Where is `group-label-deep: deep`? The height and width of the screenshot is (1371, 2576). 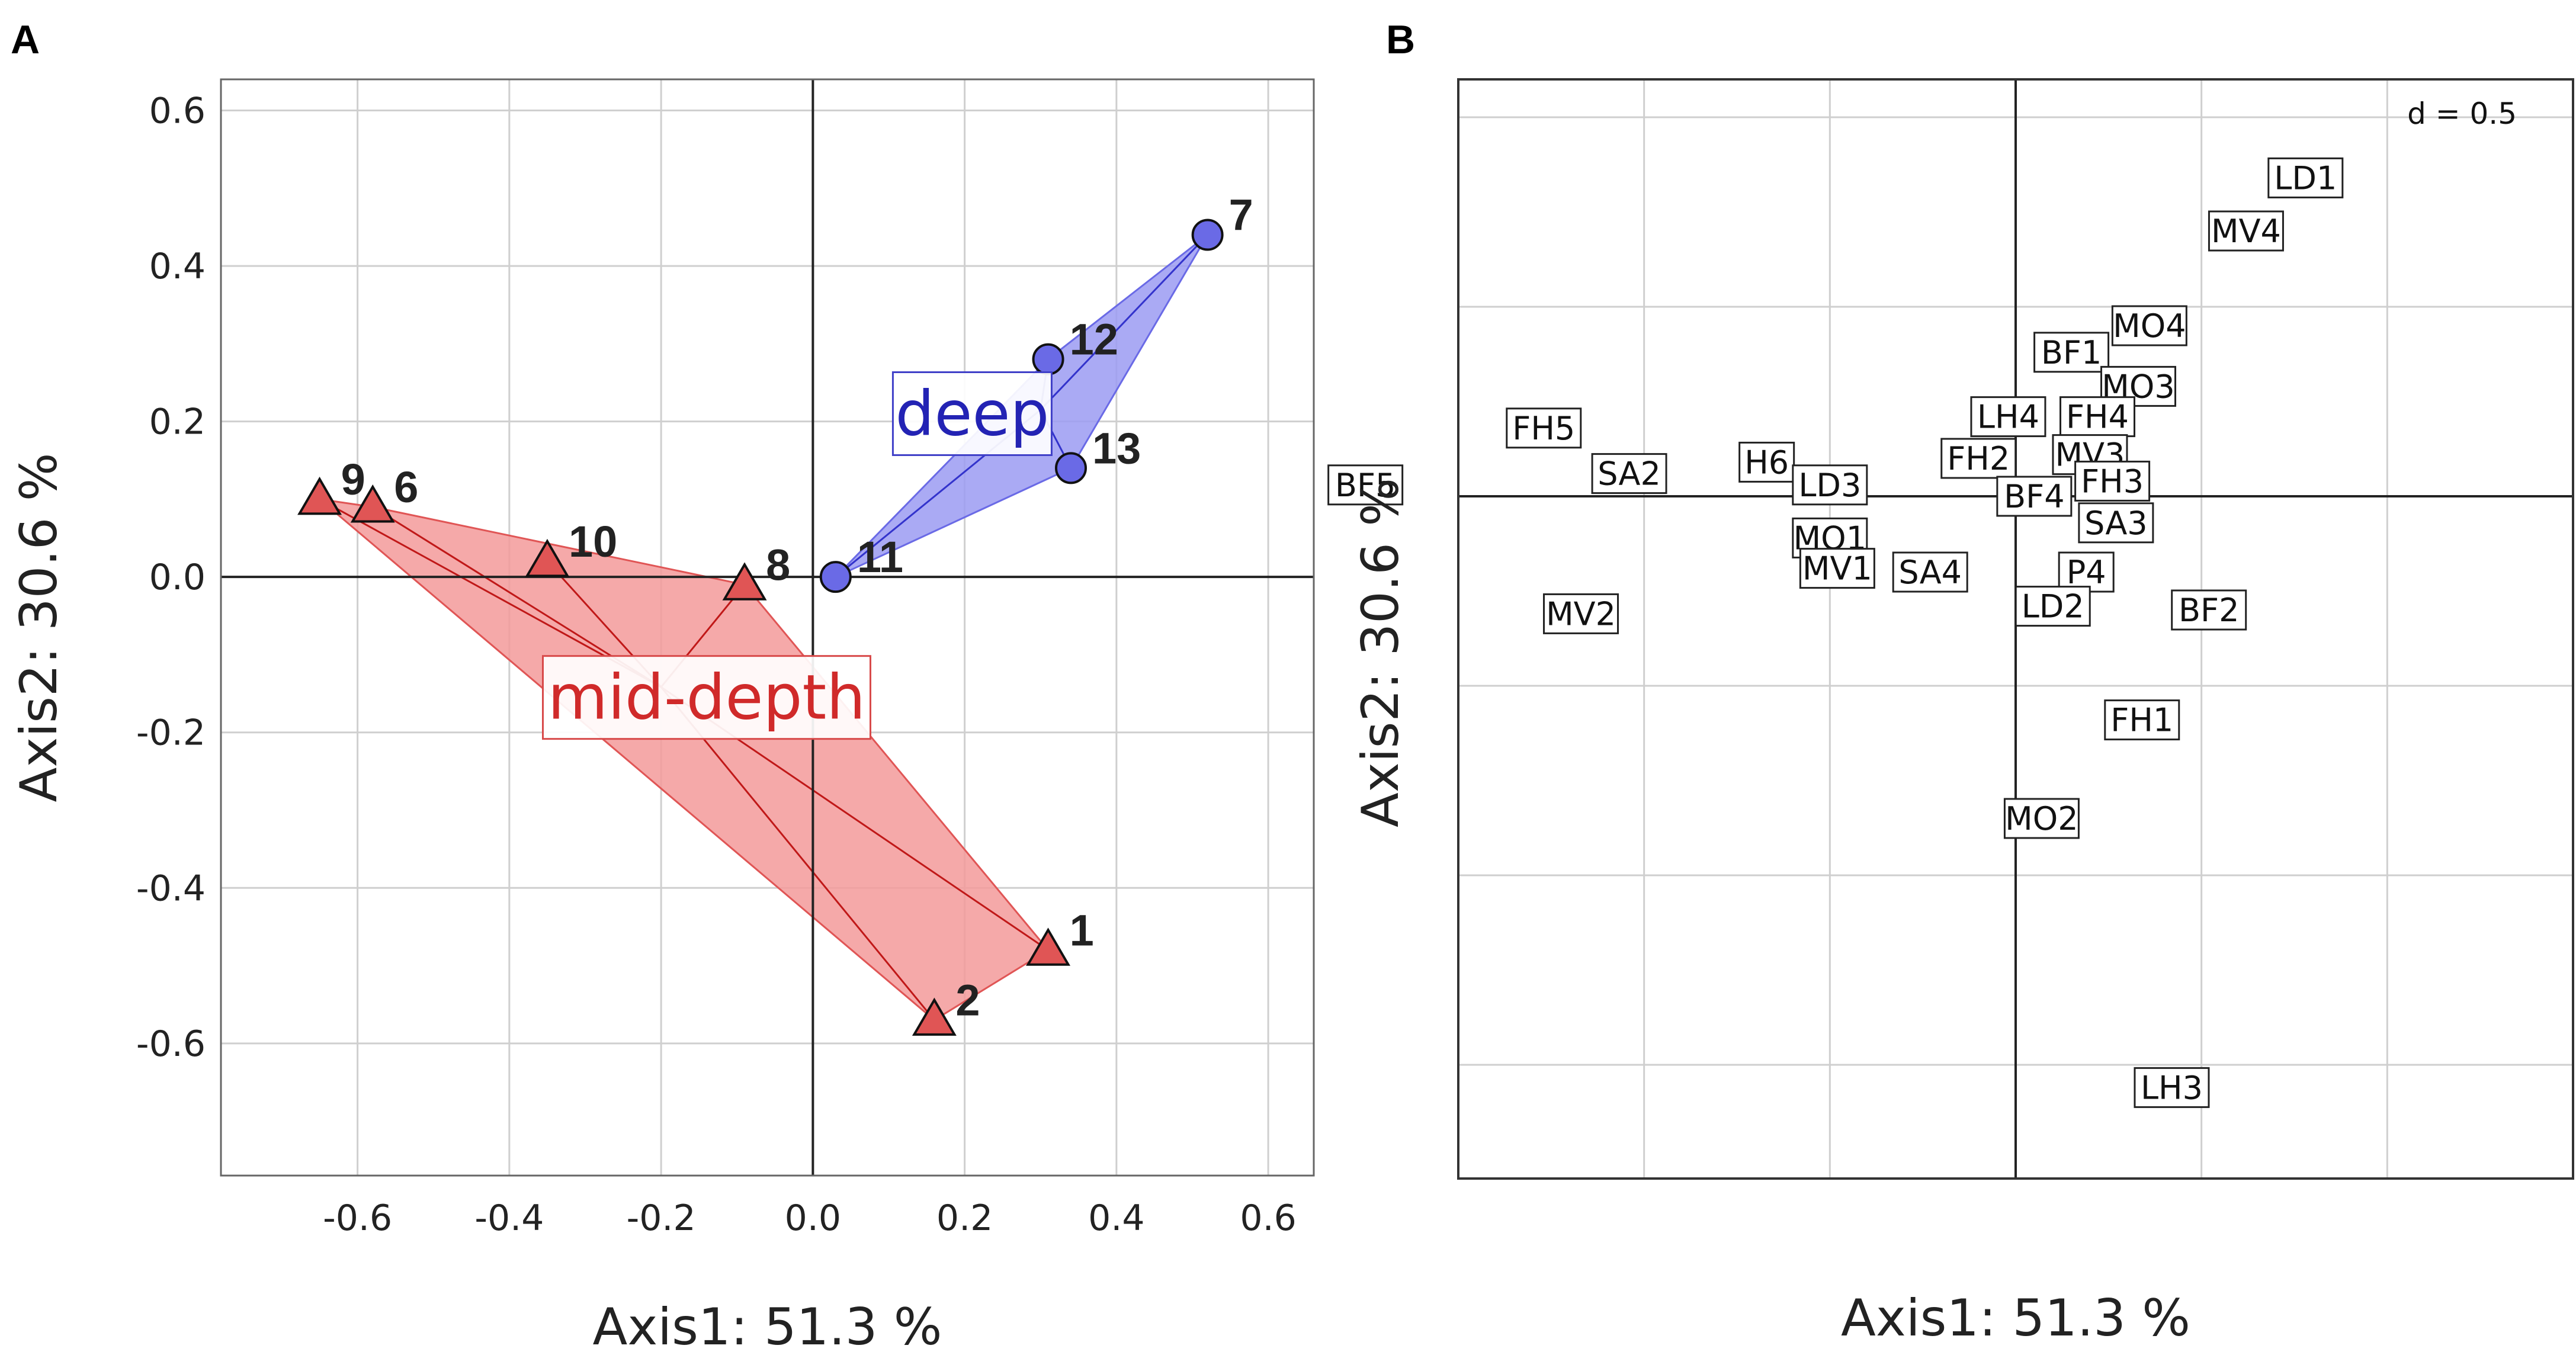 group-label-deep: deep is located at coordinates (972, 413).